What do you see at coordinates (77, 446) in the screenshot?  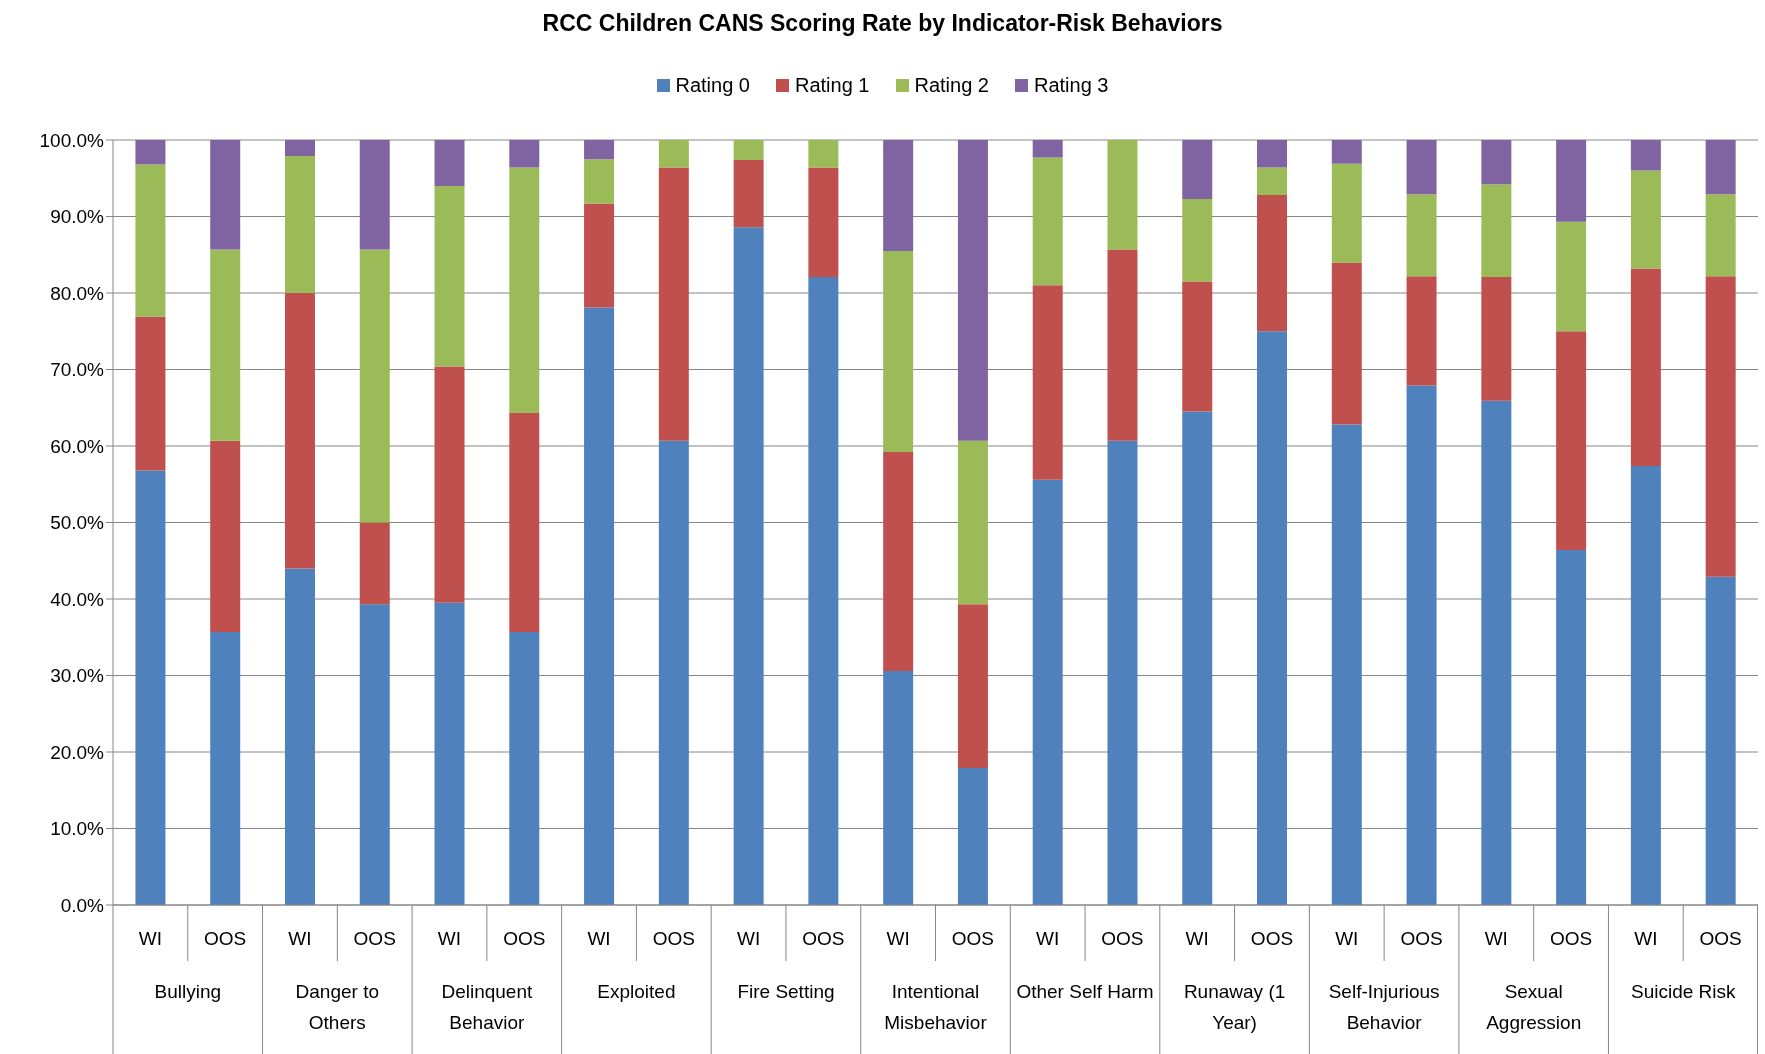 I see `y-tick-label: 60.0%` at bounding box center [77, 446].